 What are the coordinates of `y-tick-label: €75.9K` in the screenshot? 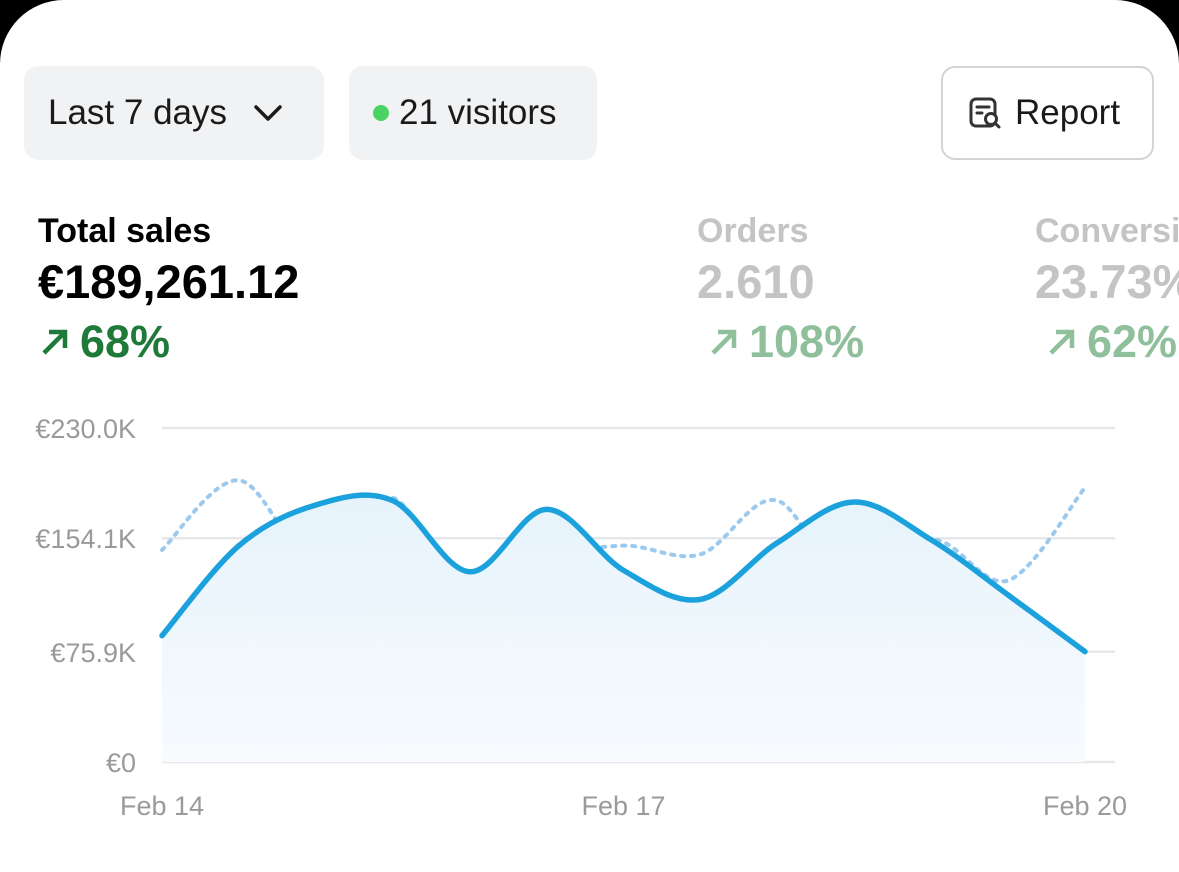 It's located at (93, 653).